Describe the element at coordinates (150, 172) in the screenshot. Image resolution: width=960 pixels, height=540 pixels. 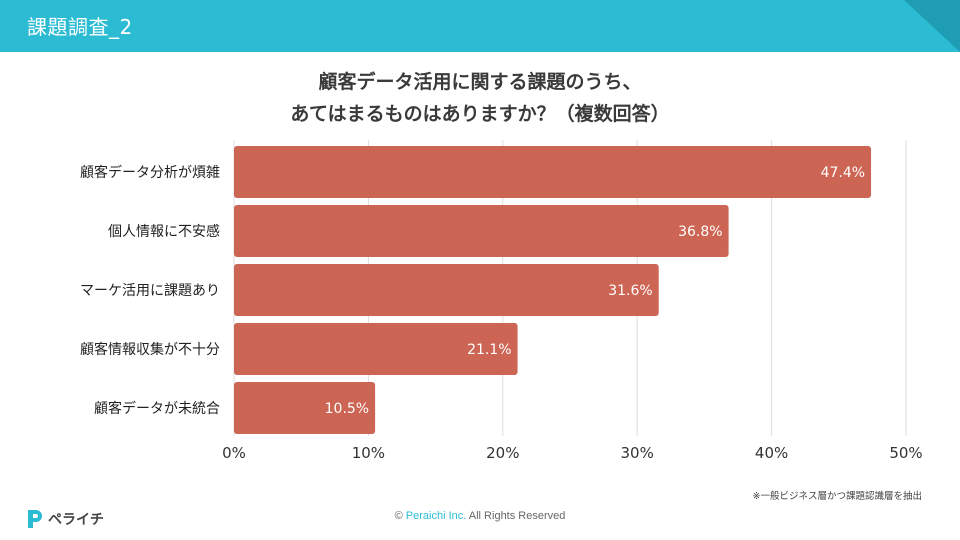
I see `category-label: 顧客データ分析が煩雑` at that location.